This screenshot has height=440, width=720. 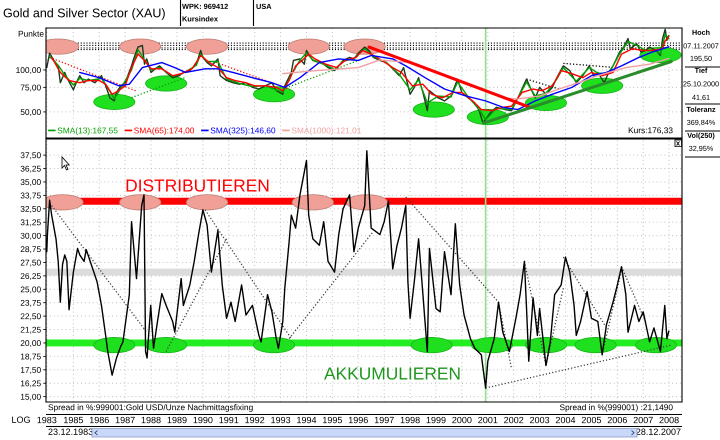 What do you see at coordinates (462, 420) in the screenshot?
I see `x-tick-label: 2000` at bounding box center [462, 420].